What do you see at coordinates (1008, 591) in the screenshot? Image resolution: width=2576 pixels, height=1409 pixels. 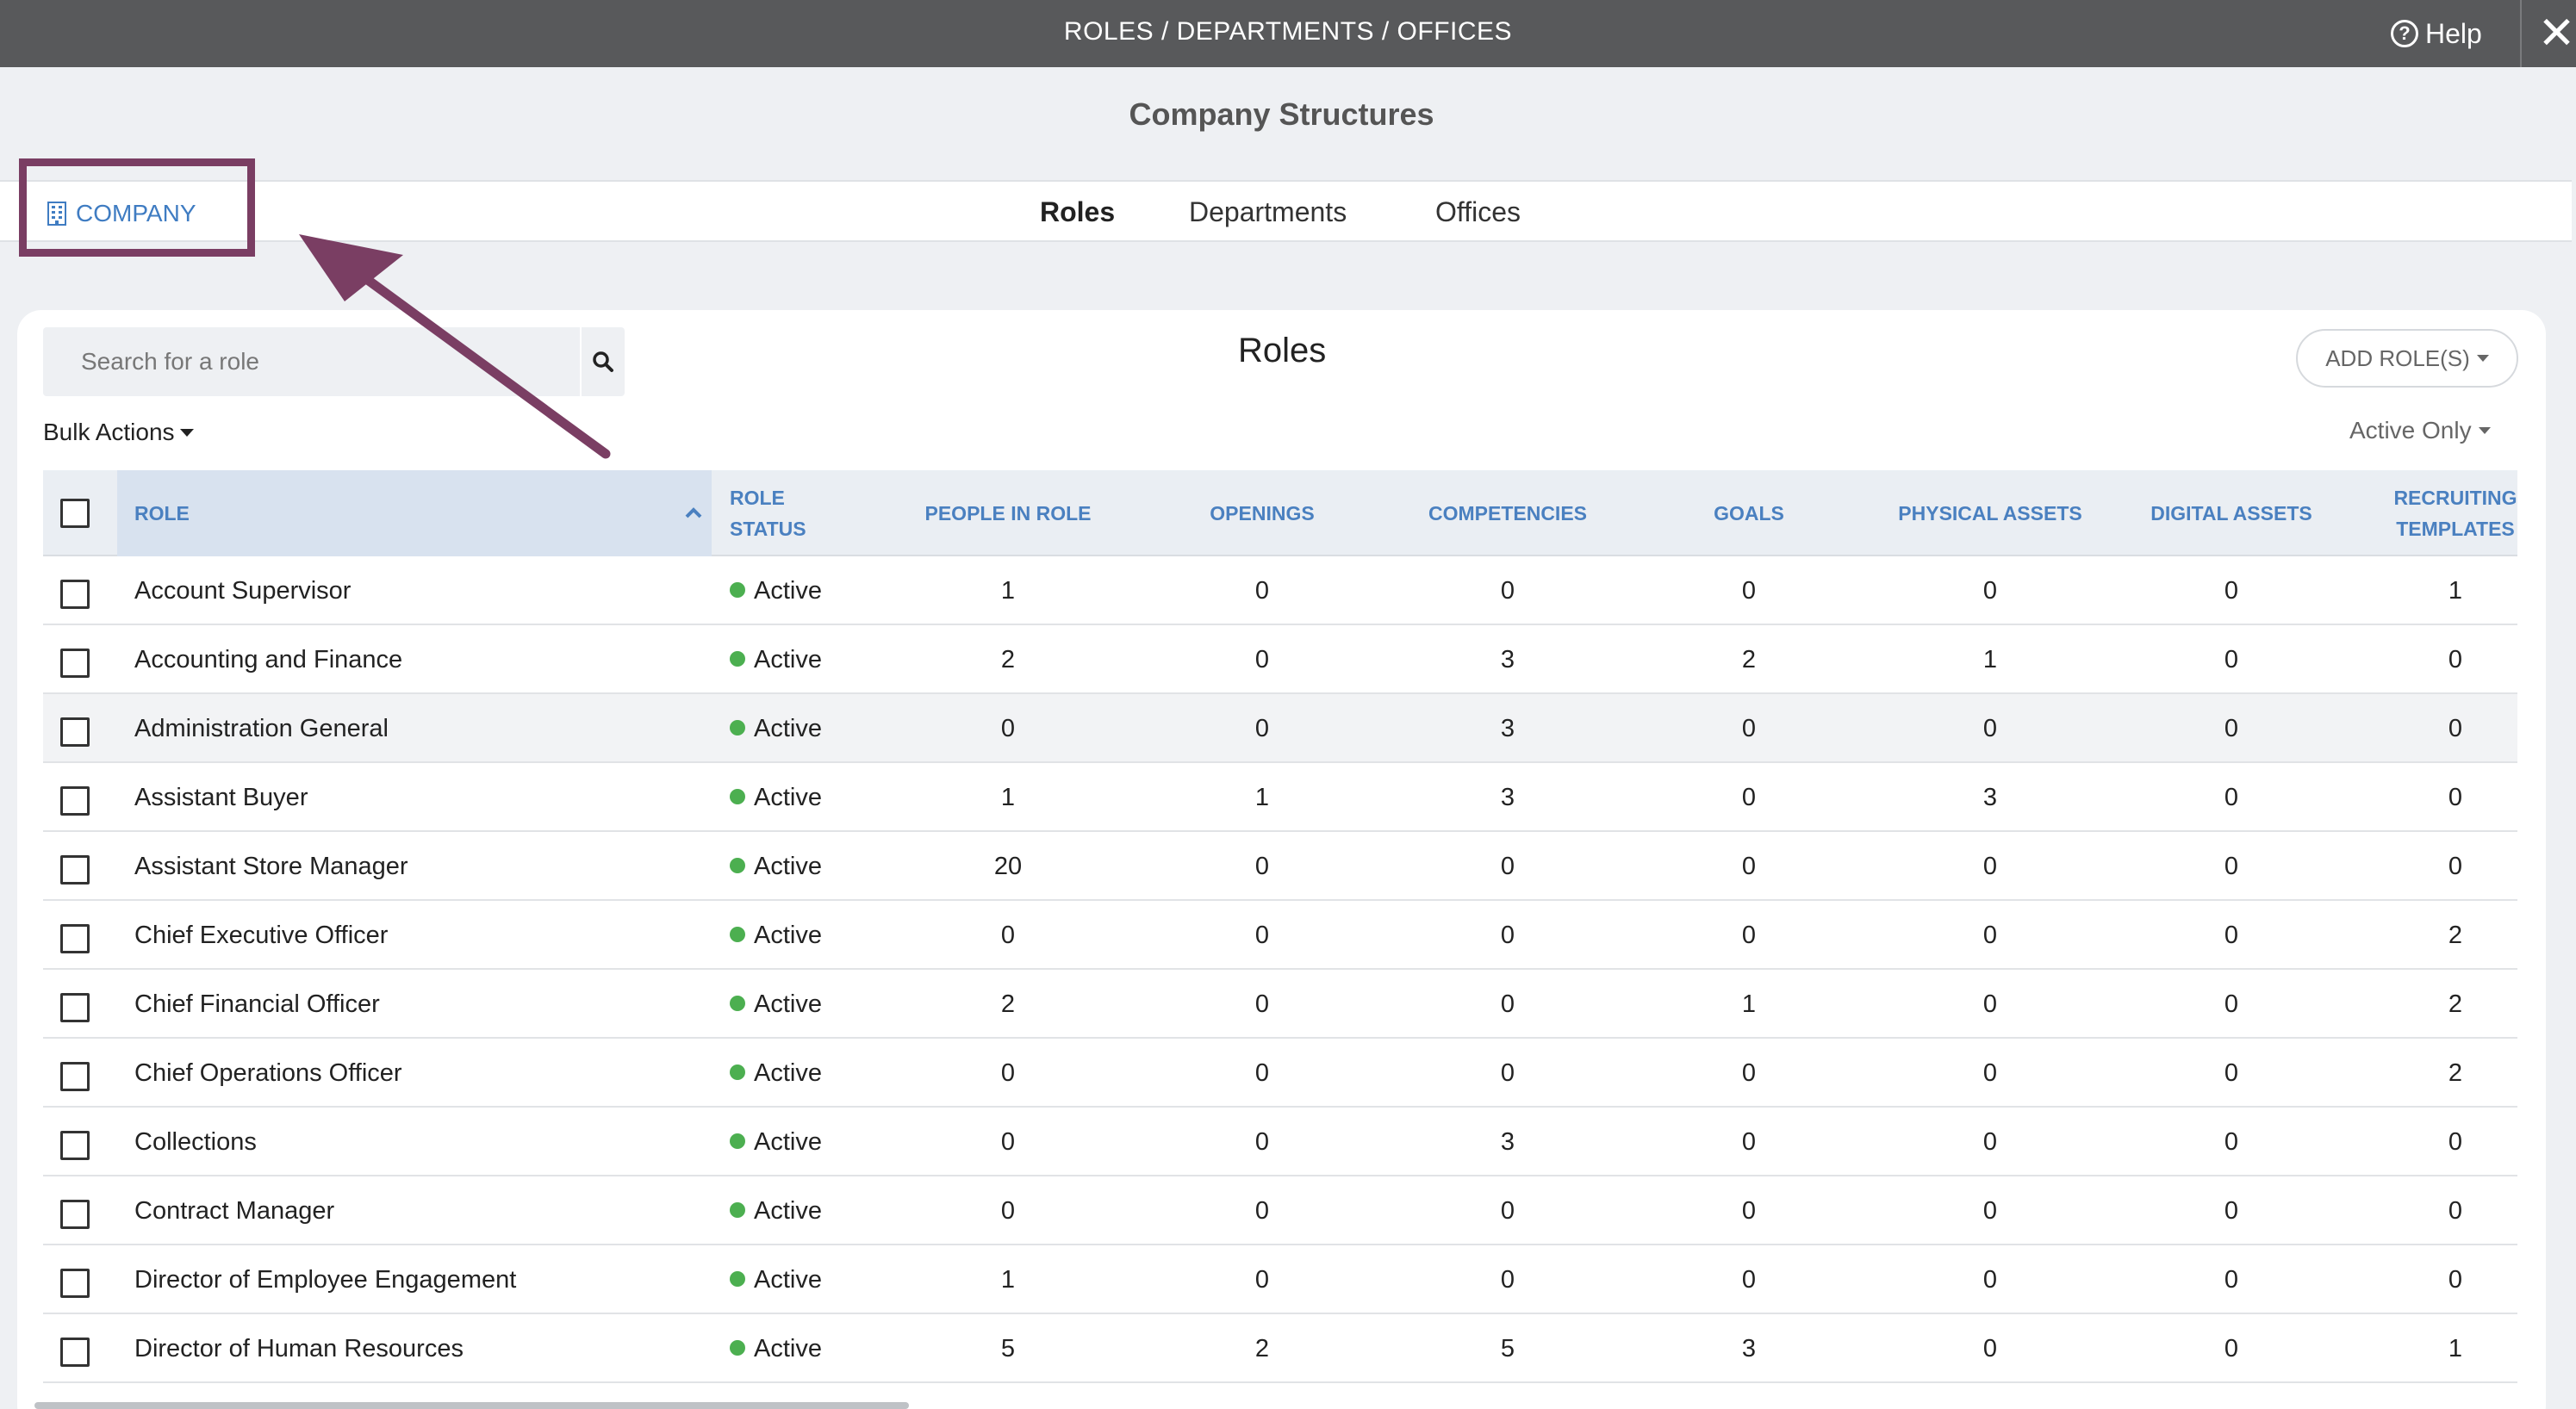 I see `cell-people: 1` at bounding box center [1008, 591].